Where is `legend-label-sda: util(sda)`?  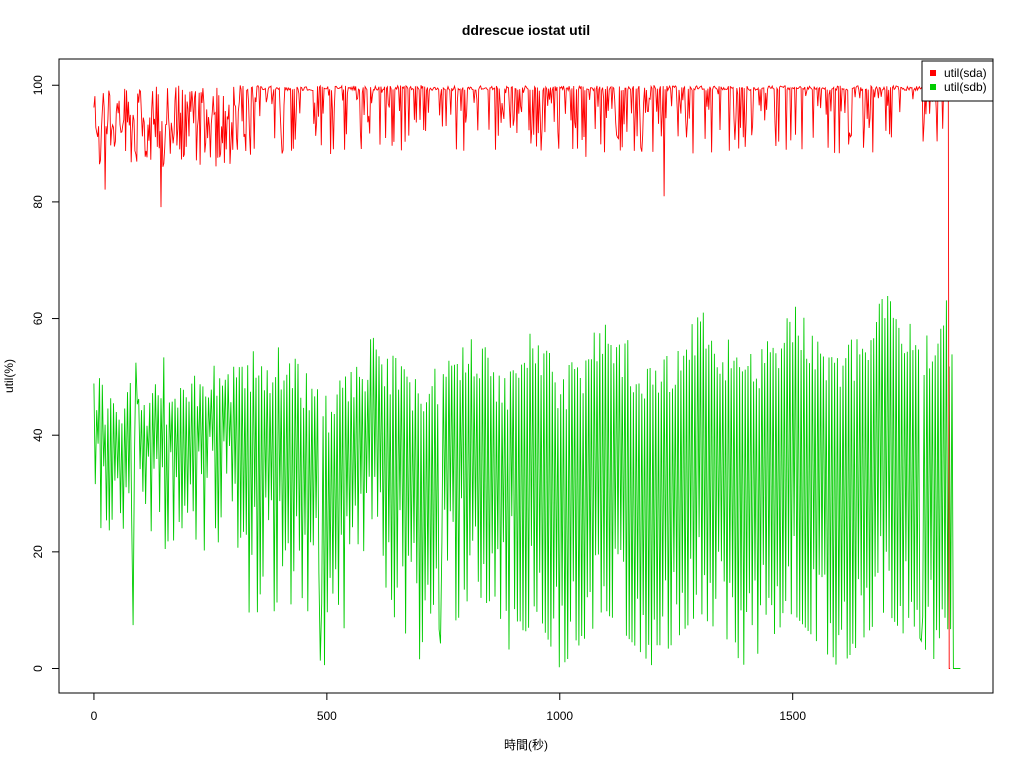 legend-label-sda: util(sda) is located at coordinates (965, 73).